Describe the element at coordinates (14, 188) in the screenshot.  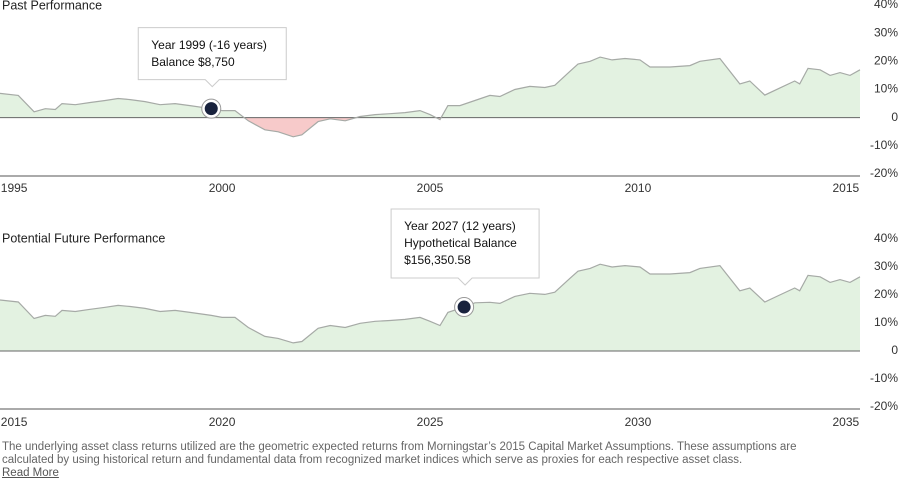
I see `x-tick-label: 1995` at that location.